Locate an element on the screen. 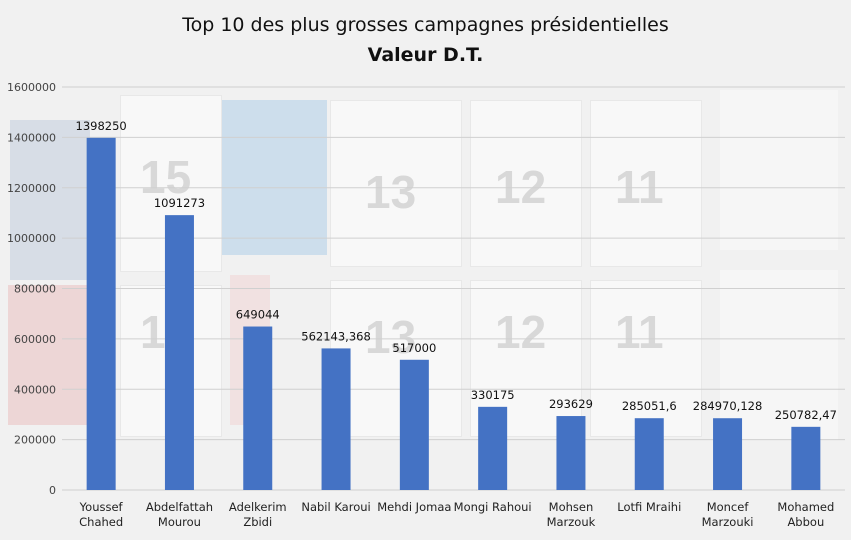 This screenshot has height=540, width=851. data-label: 1091273 is located at coordinates (179, 203).